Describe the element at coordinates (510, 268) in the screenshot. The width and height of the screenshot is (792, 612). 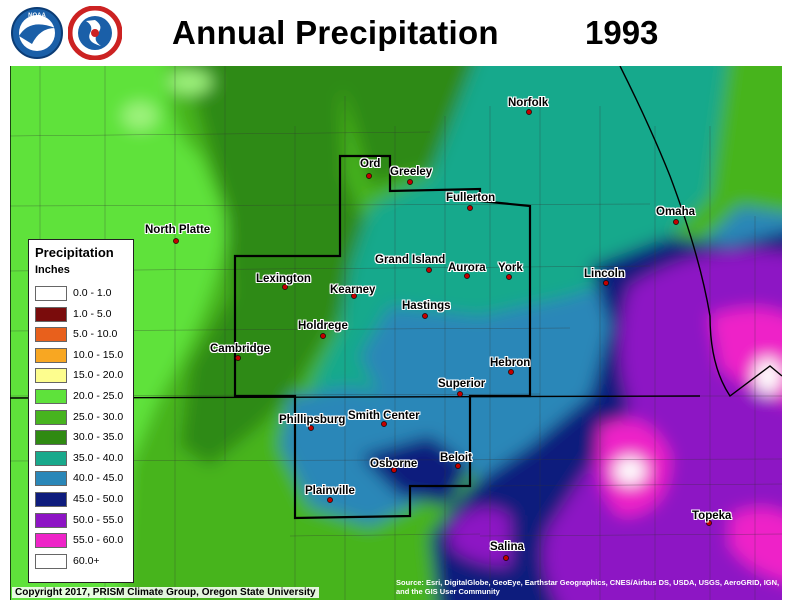
I see `city-label: York` at that location.